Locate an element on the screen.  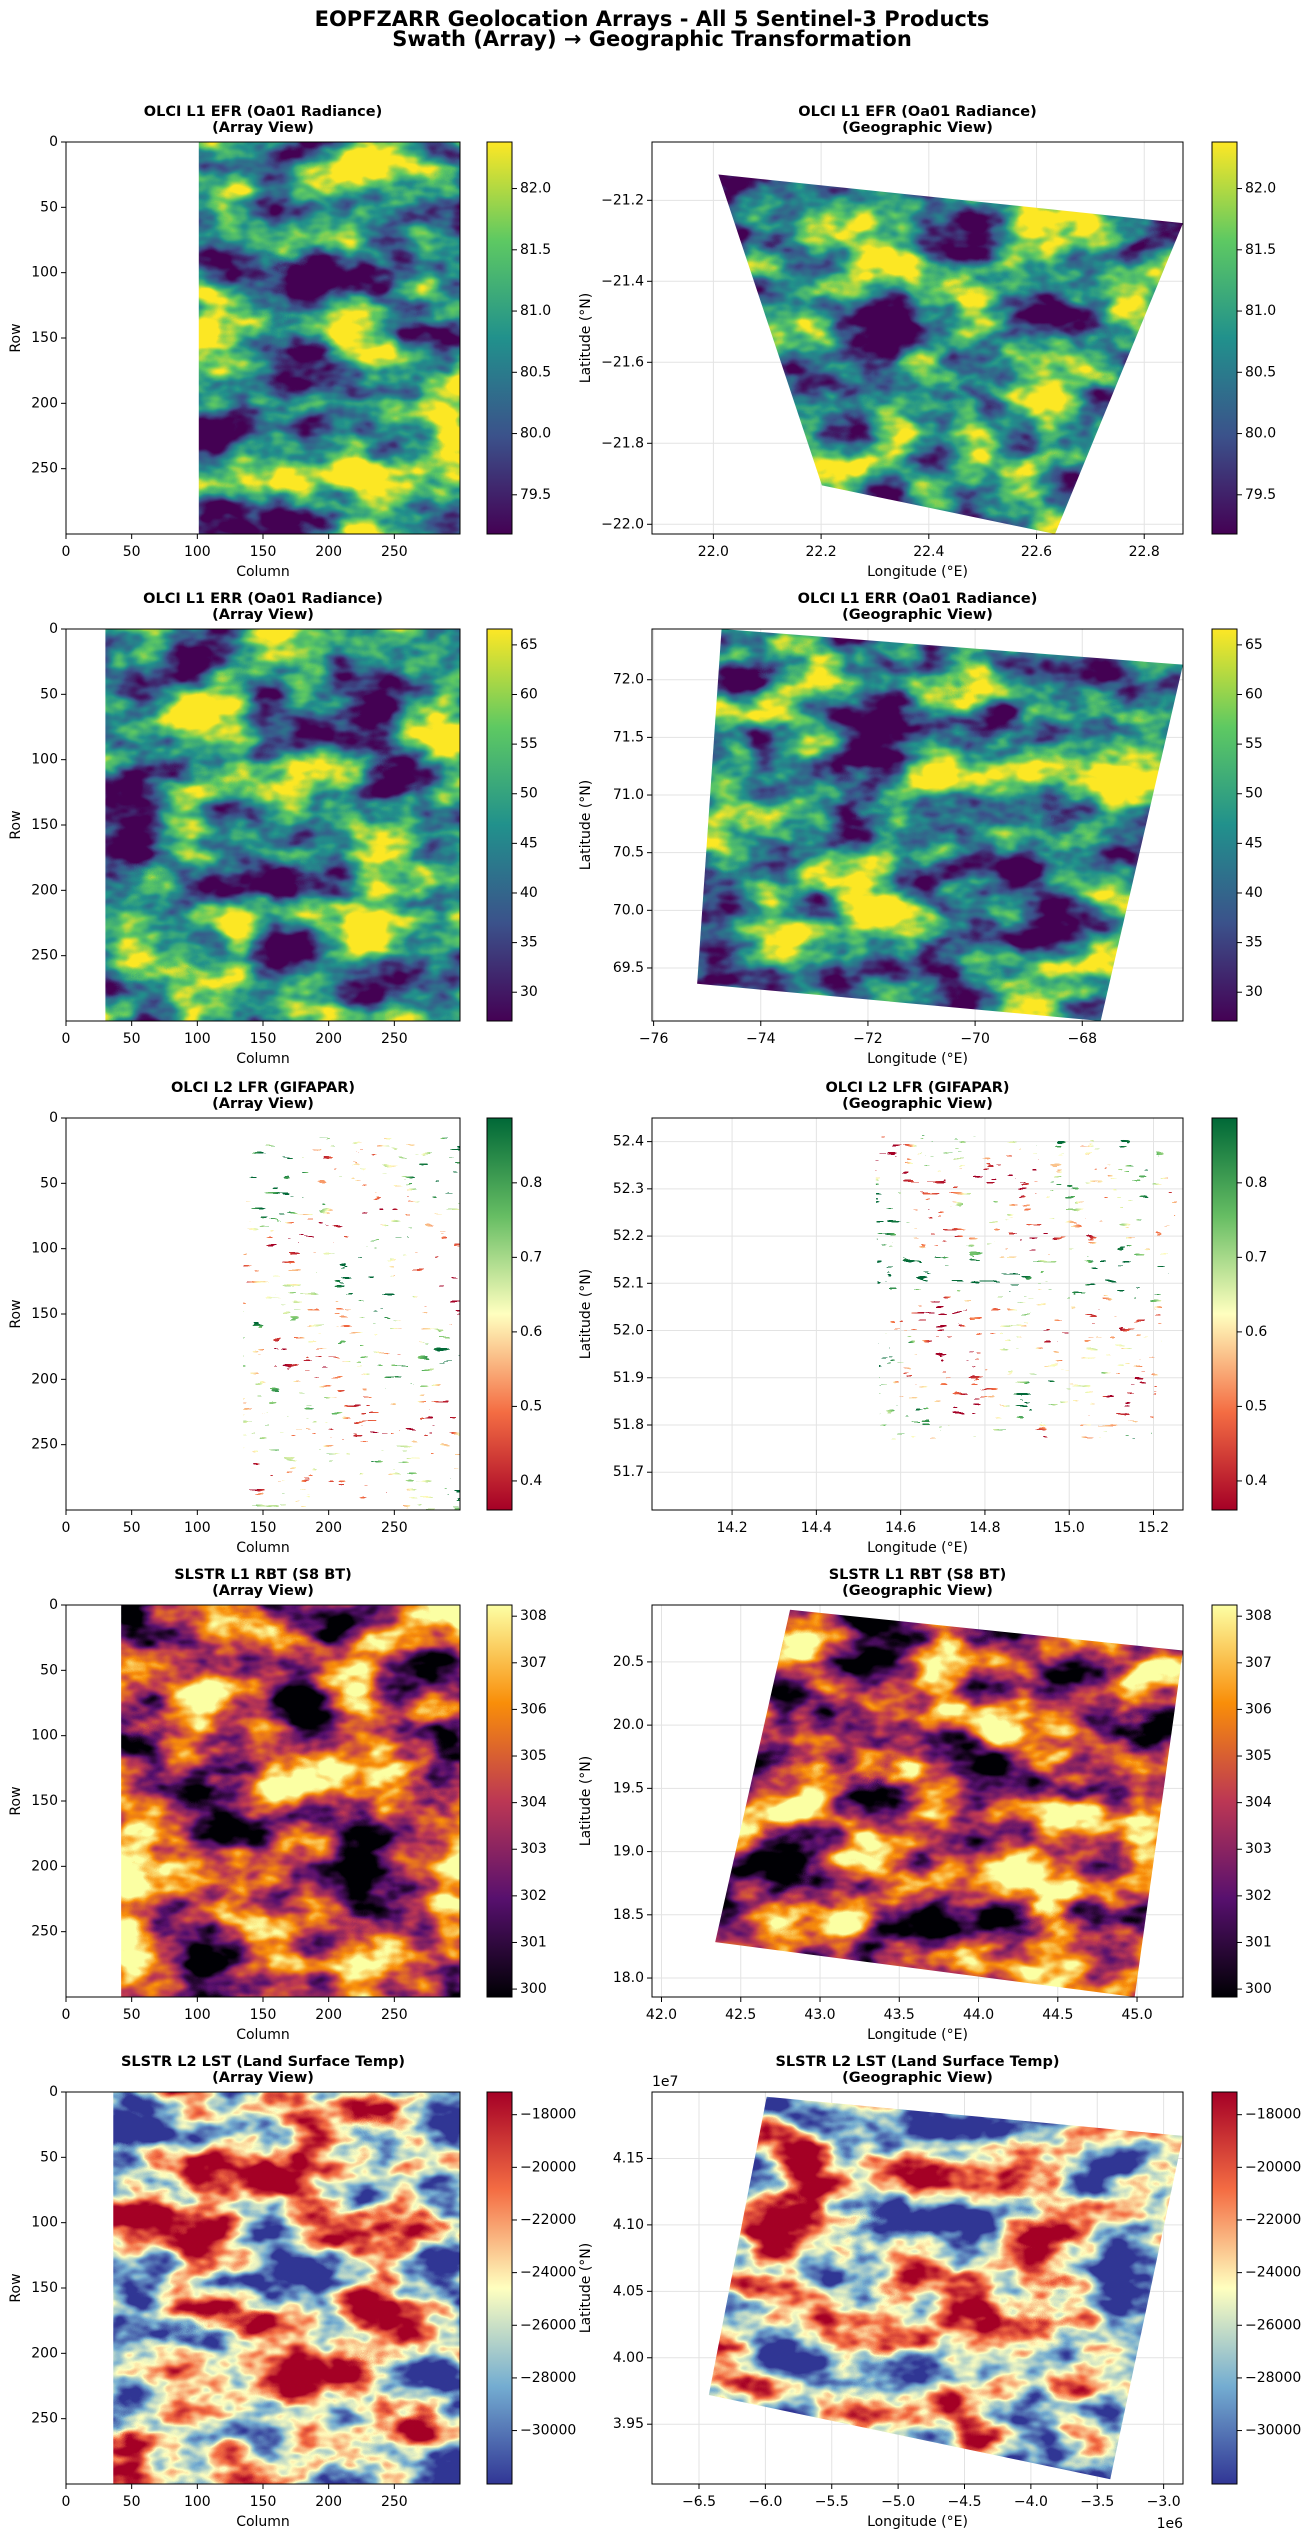
y-tick-label: 20.0 is located at coordinates (628, 1725).